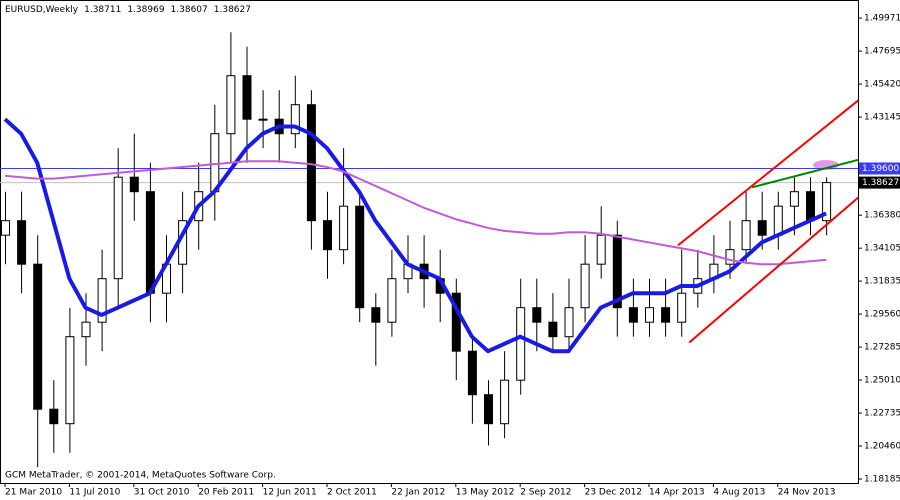 The image size is (900, 500). What do you see at coordinates (418, 493) in the screenshot?
I see `x-tick-label: 22 Jan 2012` at bounding box center [418, 493].